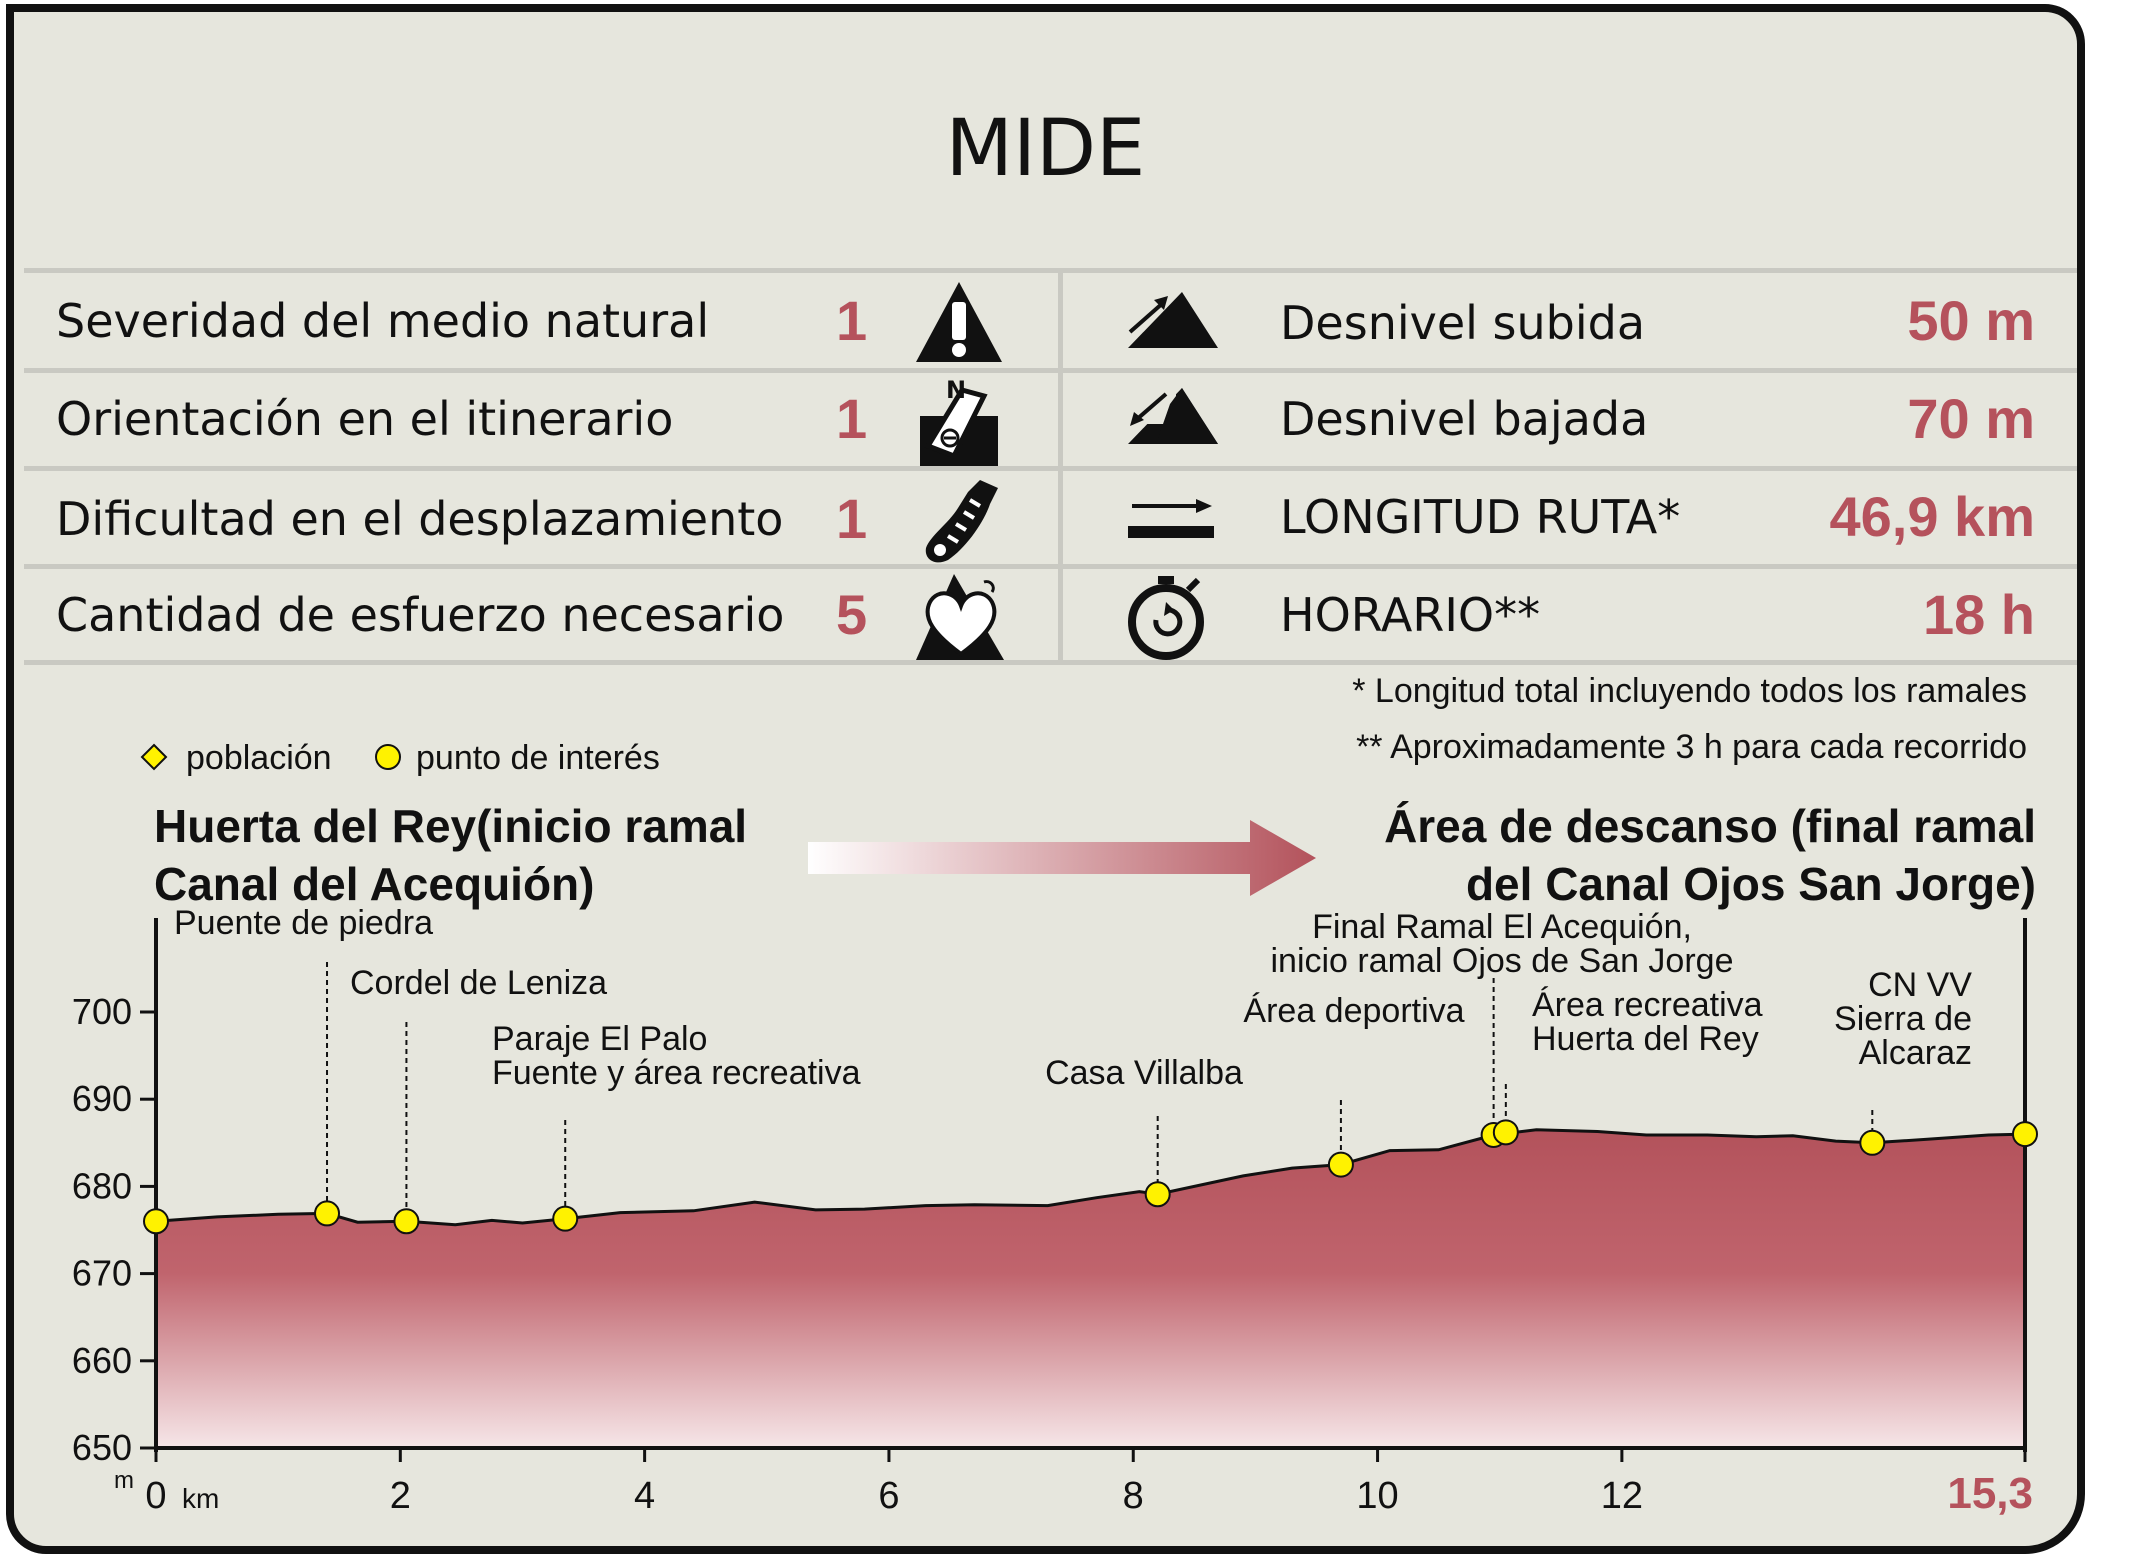 This screenshot has height=1556, width=2142. Describe the element at coordinates (644, 1496) in the screenshot. I see `x-tick-label: 4` at that location.